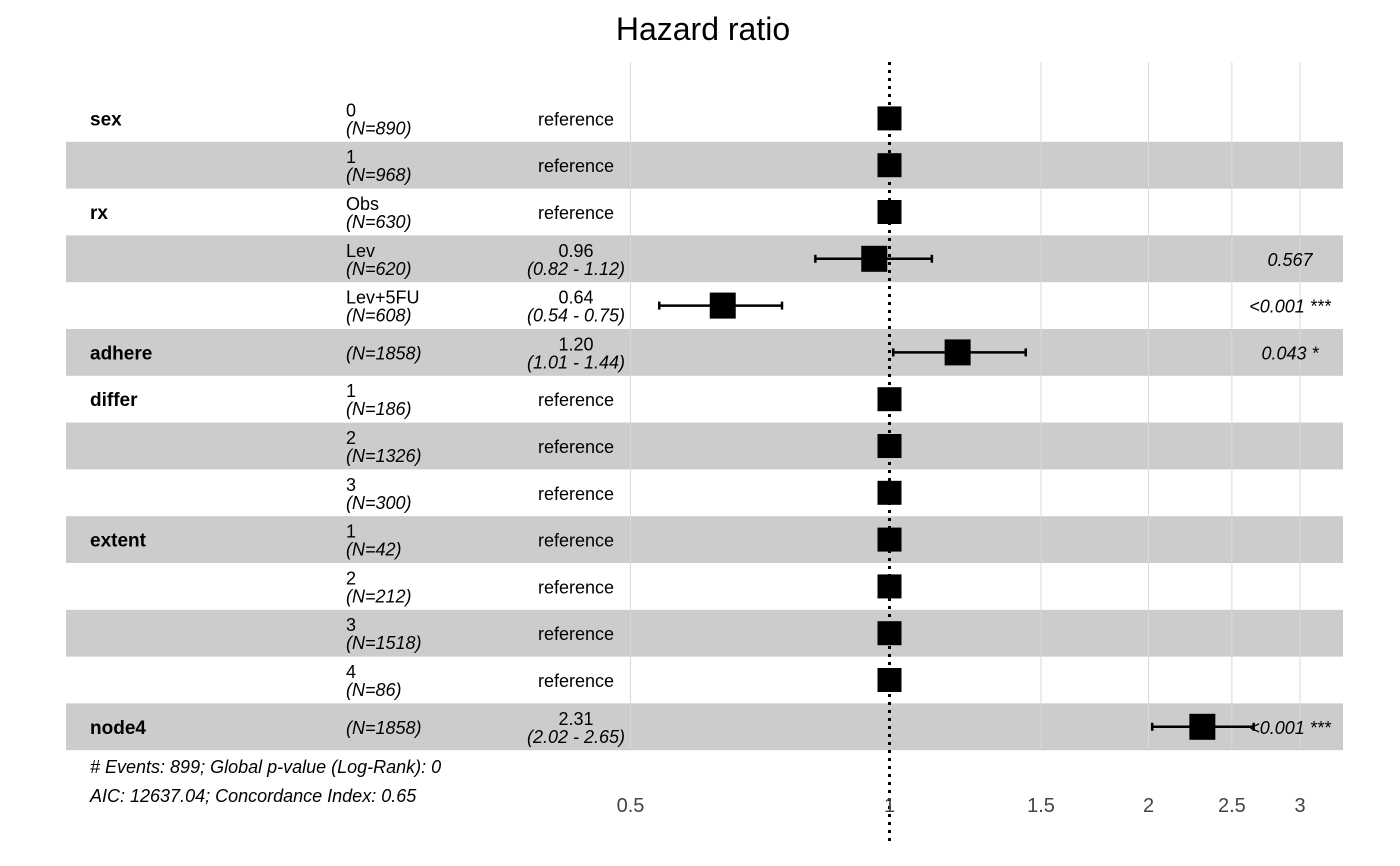 The height and width of the screenshot is (866, 1400). I want to click on footnote-aic: AIC: 12637.04; Concordance Index: 0.65, so click(253, 796).